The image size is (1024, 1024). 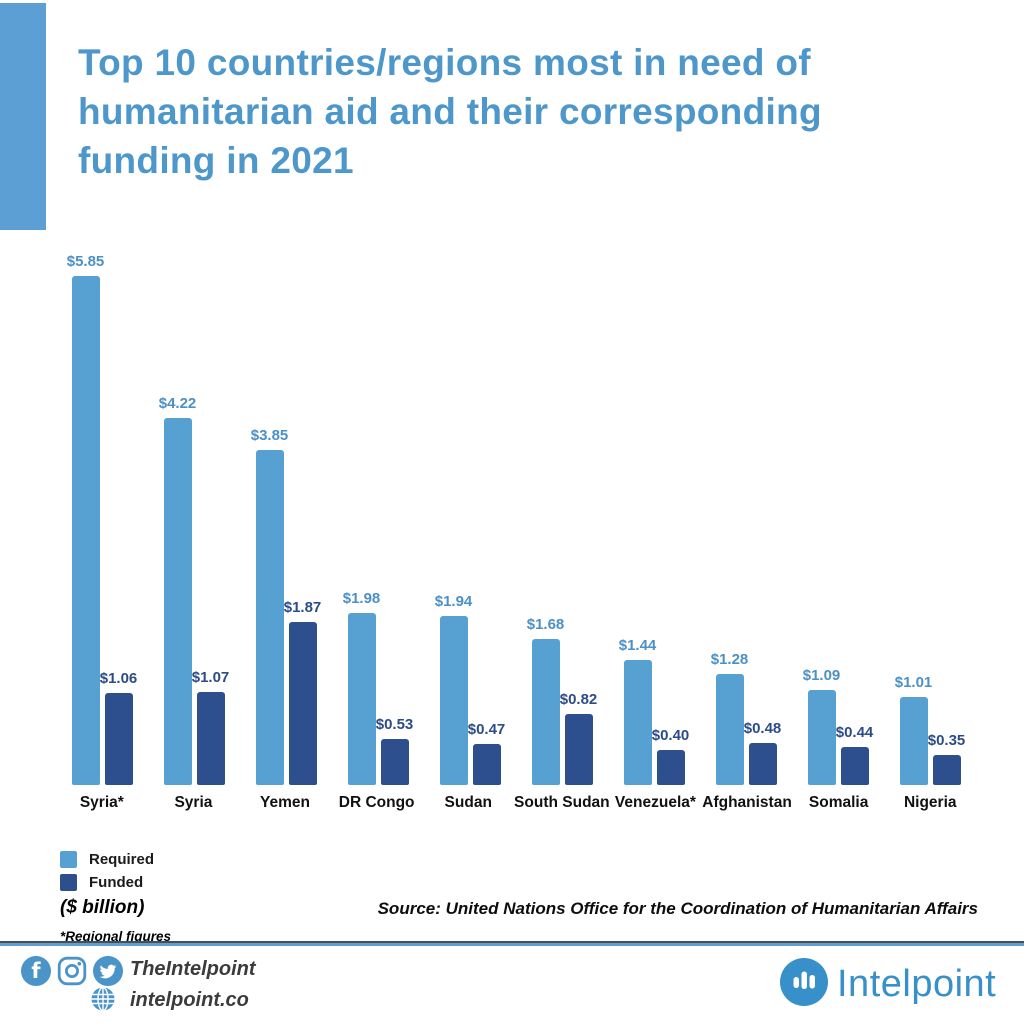 I want to click on required-bar-col: $1.68, so click(x=545, y=700).